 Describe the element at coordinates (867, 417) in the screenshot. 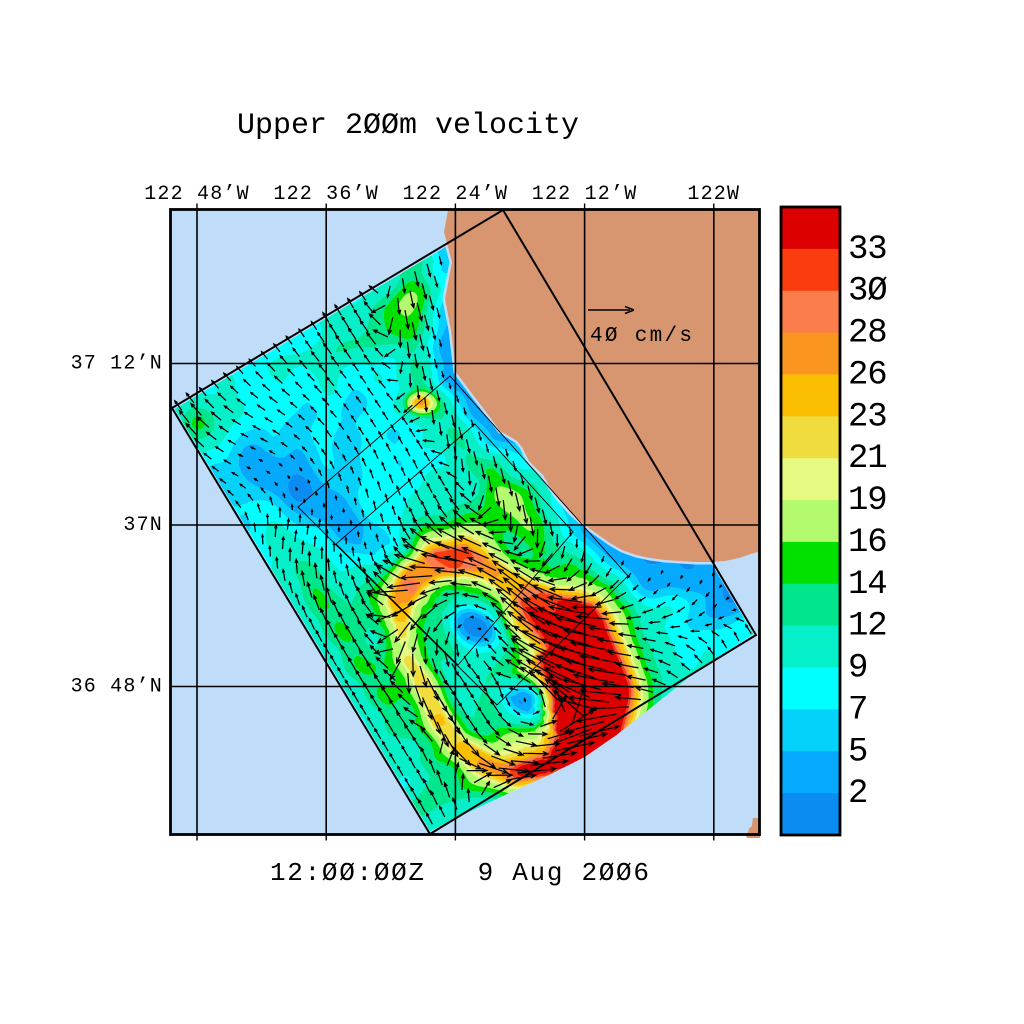

I see `svg-text: 23` at that location.